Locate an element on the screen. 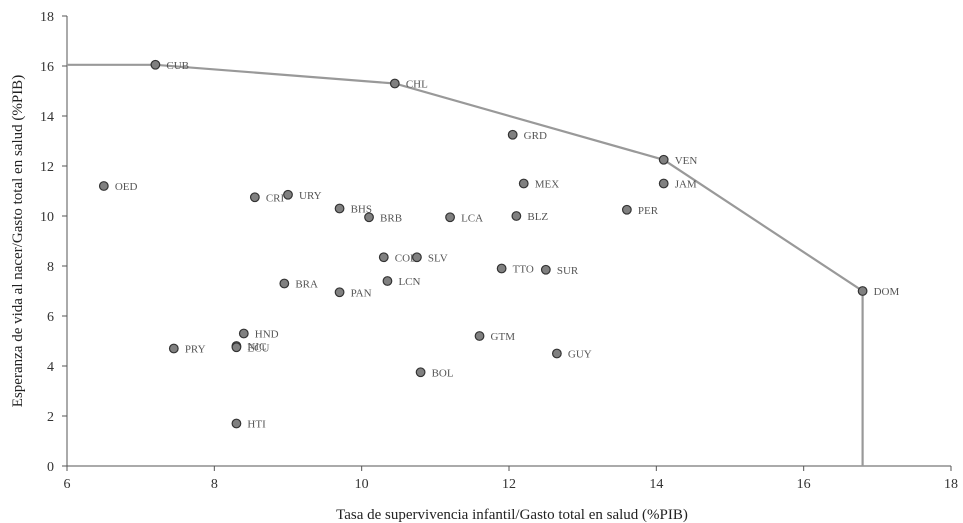 The width and height of the screenshot is (963, 523). data-point-col is located at coordinates (383, 257).